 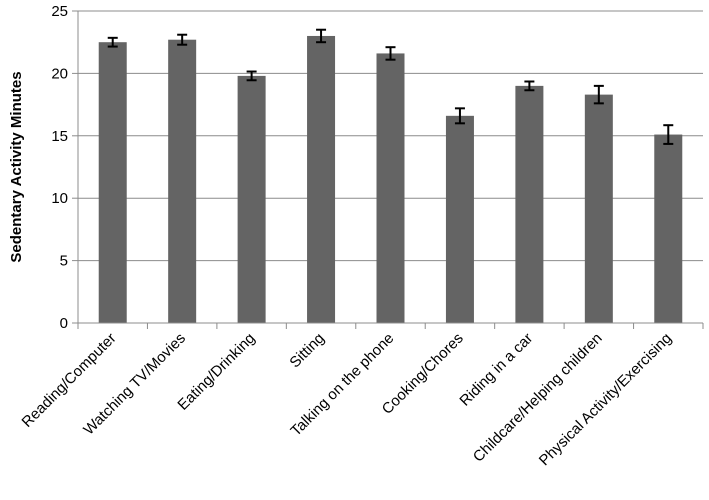 What do you see at coordinates (538, 398) in the screenshot?
I see `x-tick-label: Childcare/Helping children` at bounding box center [538, 398].